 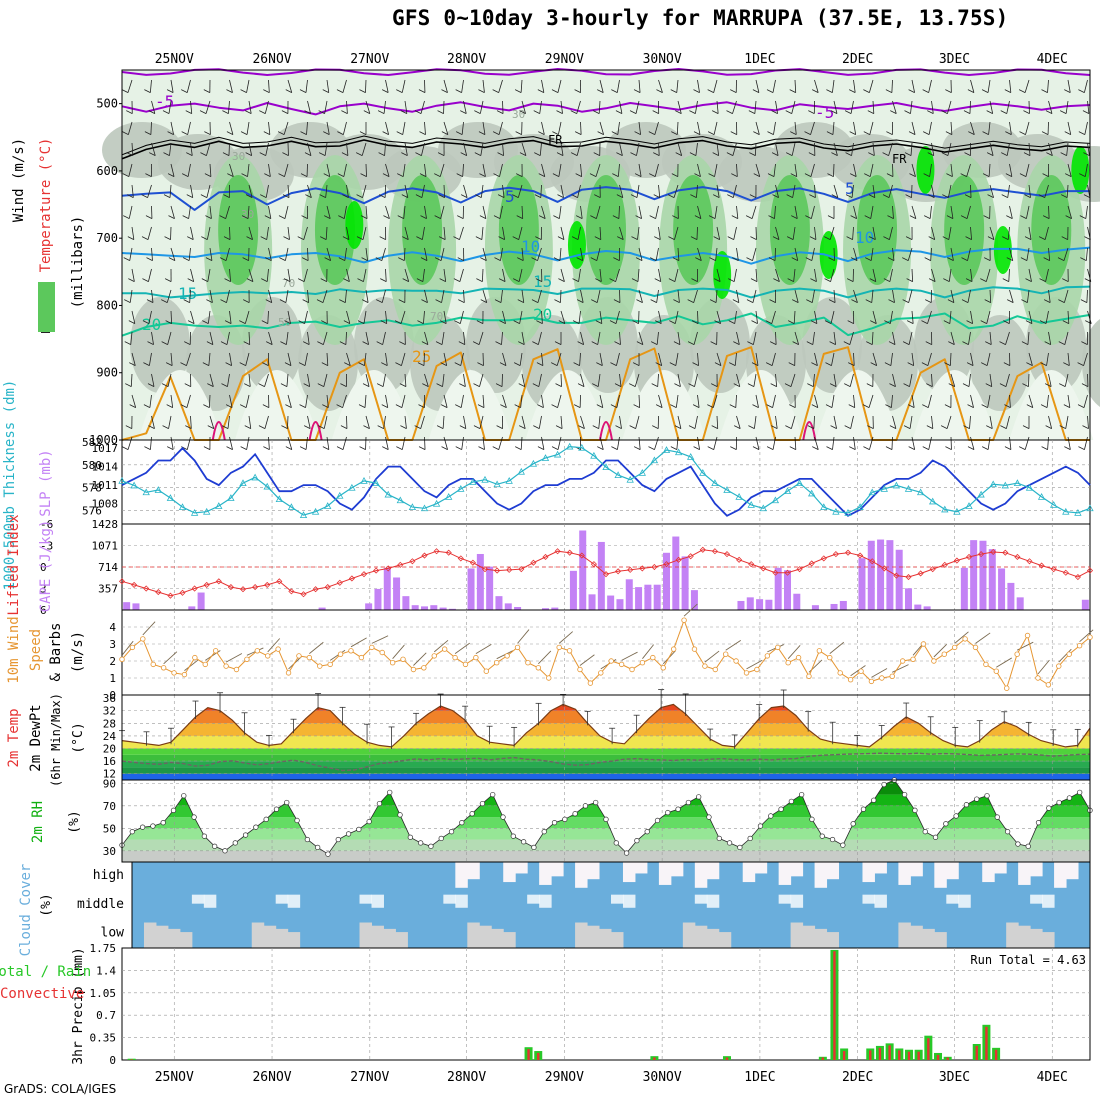 I want to click on cloud-mid-cell, so click(x=880, y=901).